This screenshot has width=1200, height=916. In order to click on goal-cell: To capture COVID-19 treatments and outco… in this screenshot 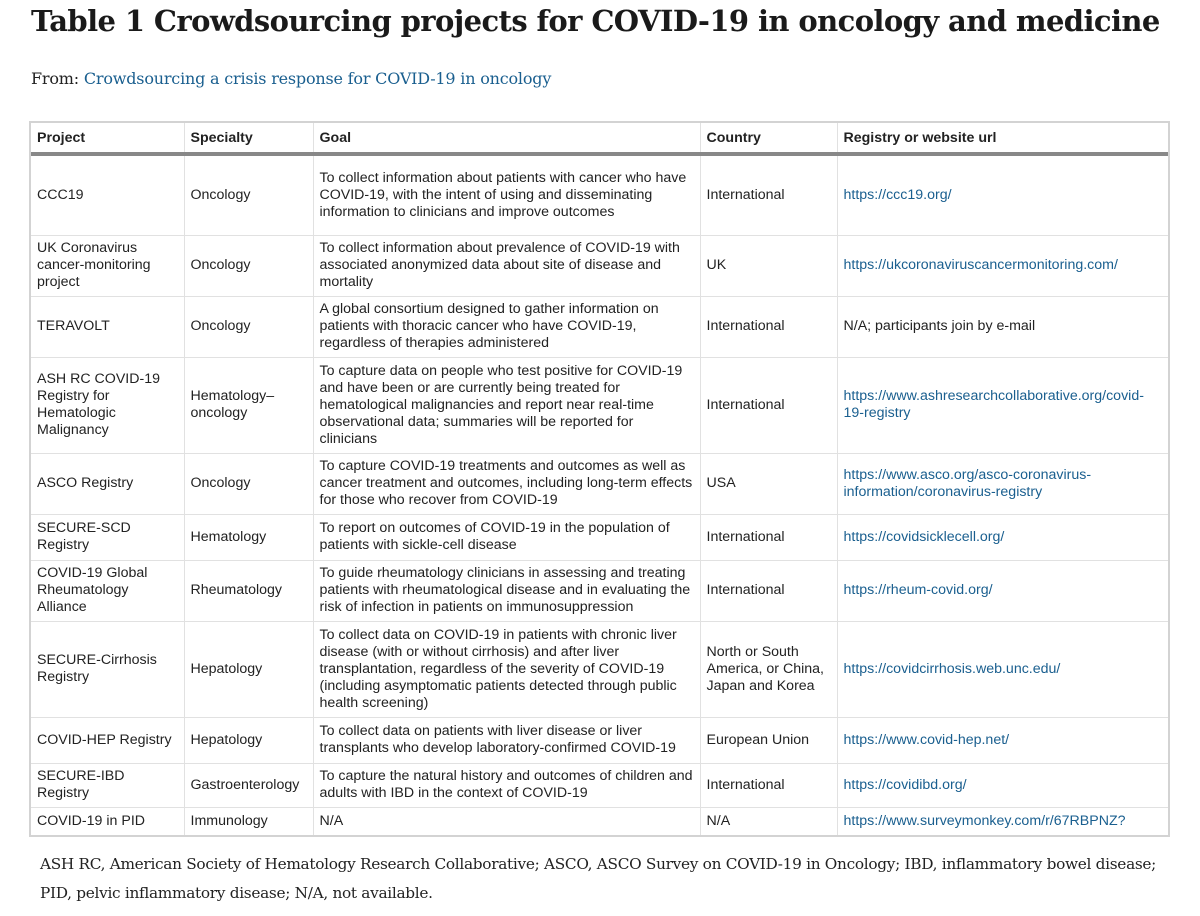, I will do `click(507, 484)`.